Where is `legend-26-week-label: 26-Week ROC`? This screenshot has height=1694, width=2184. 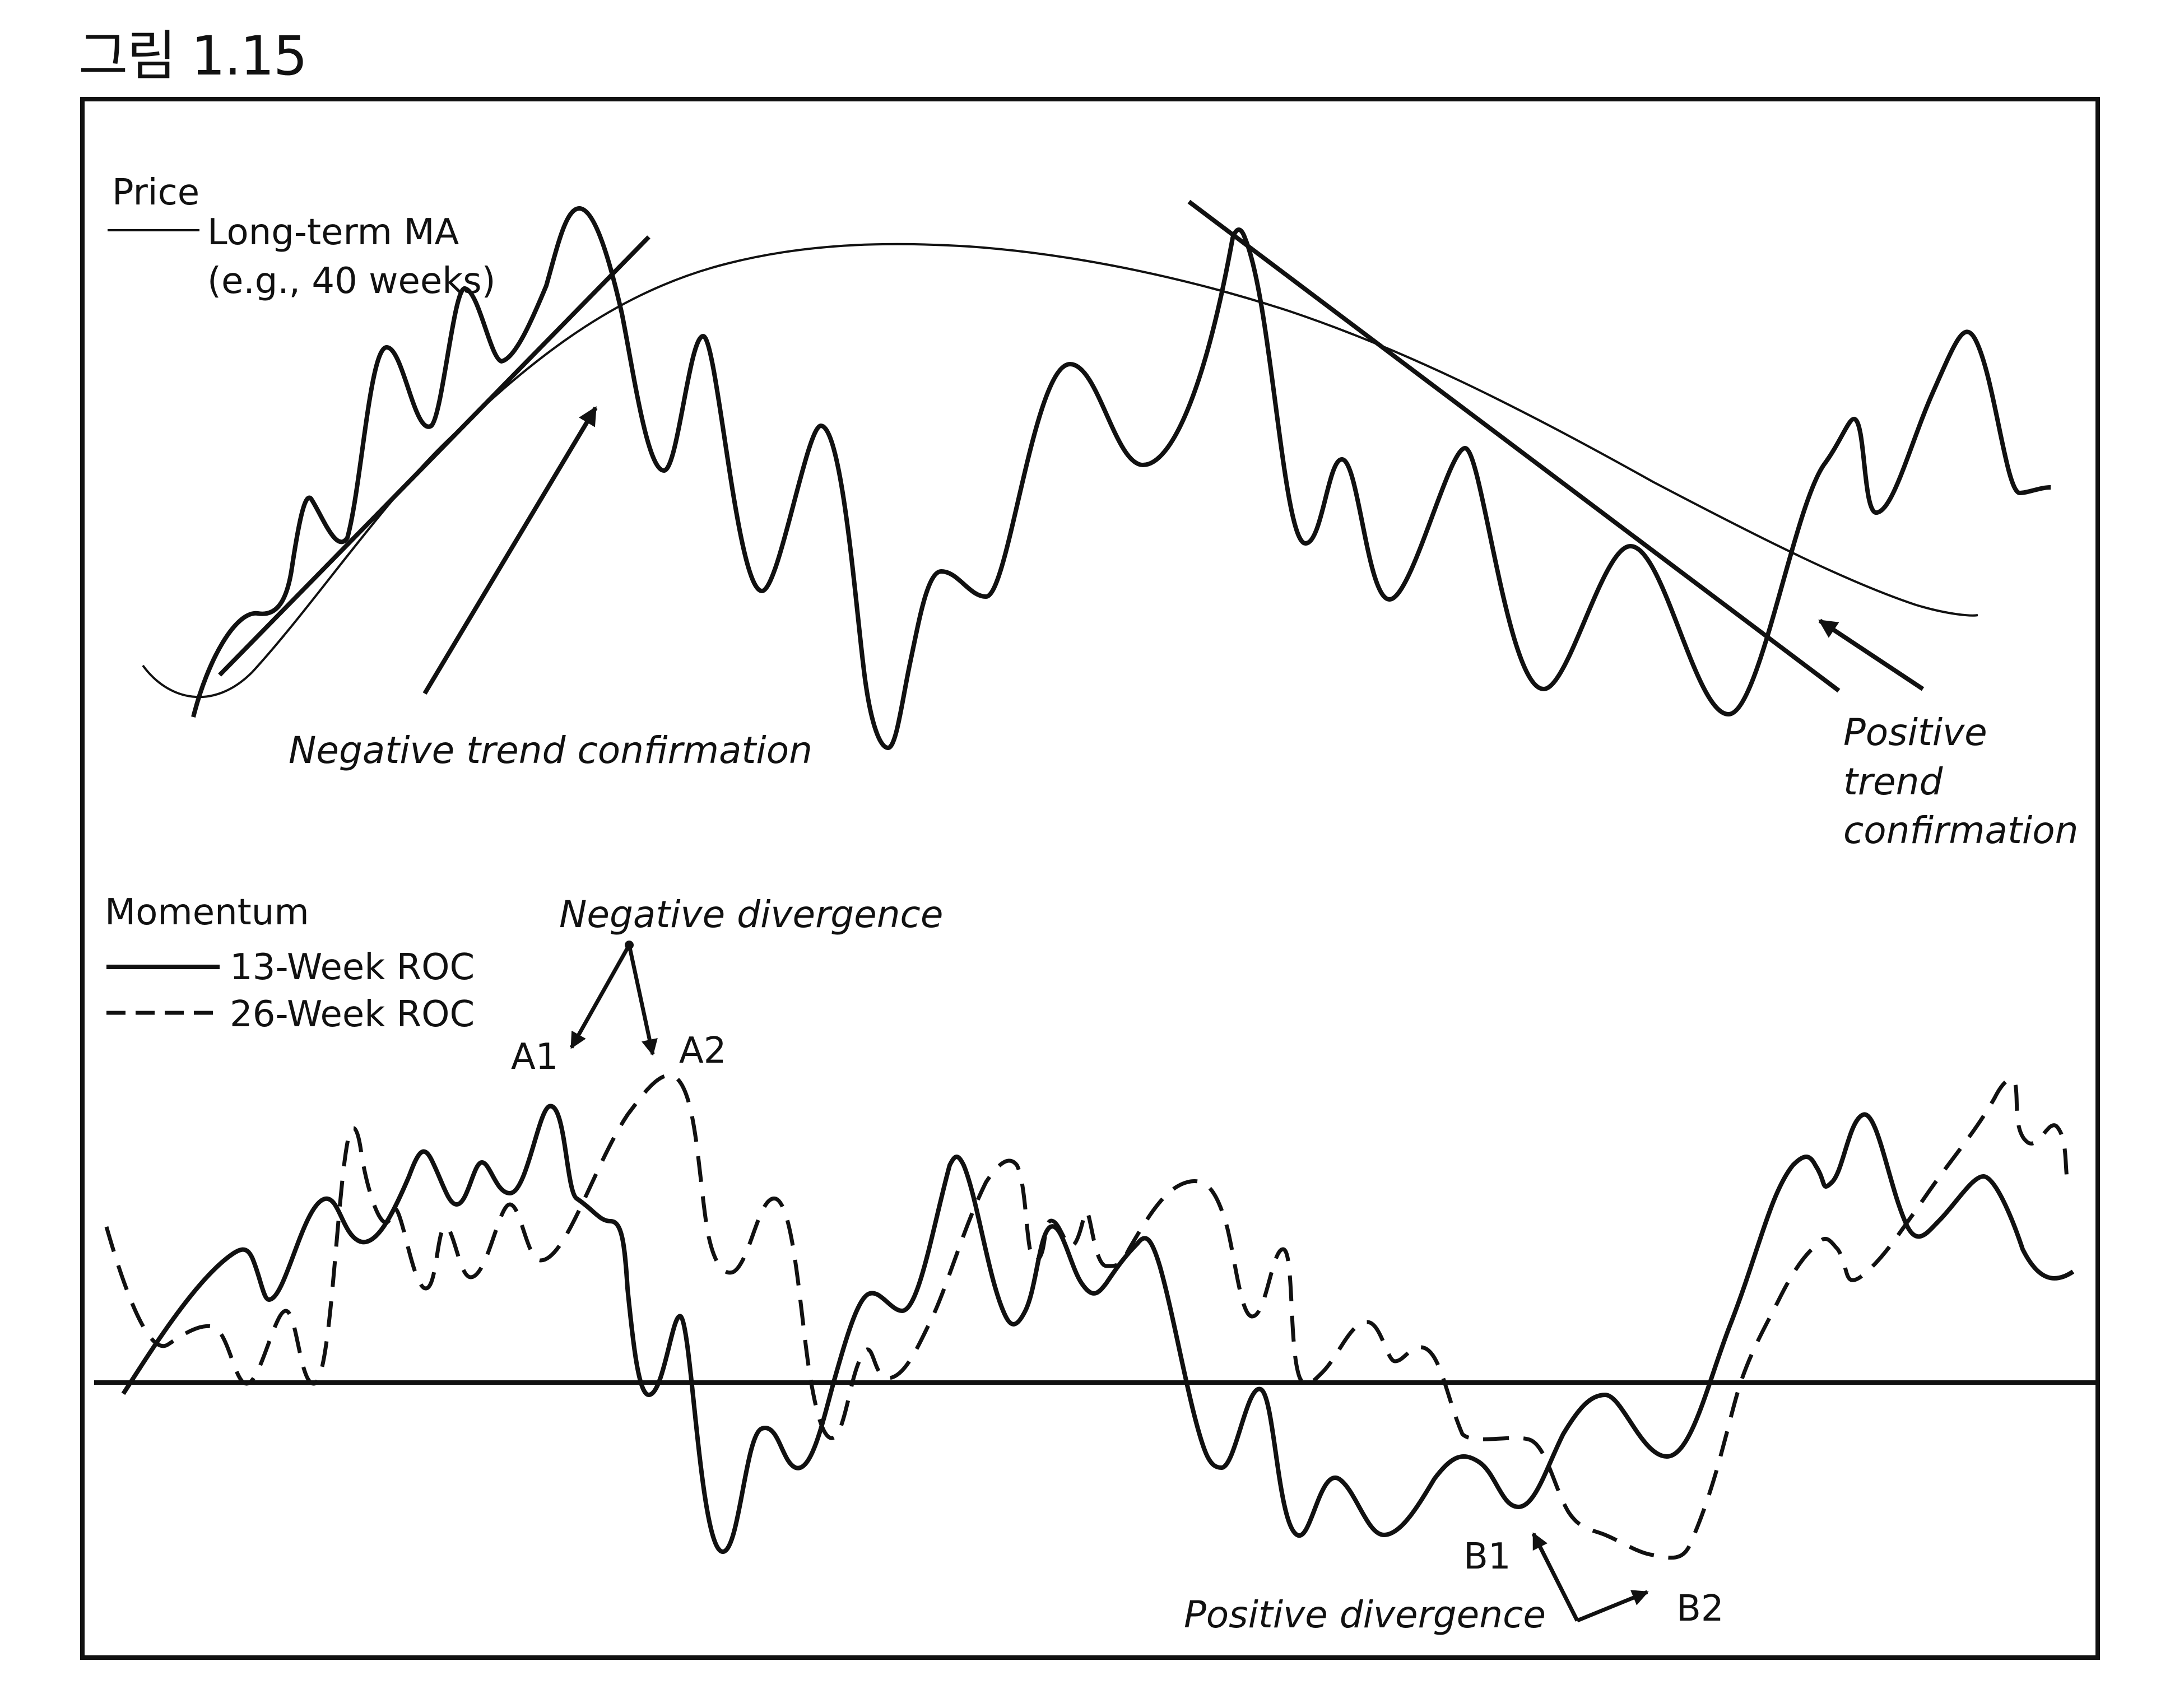
legend-26-week-label: 26-Week ROC is located at coordinates (352, 1015).